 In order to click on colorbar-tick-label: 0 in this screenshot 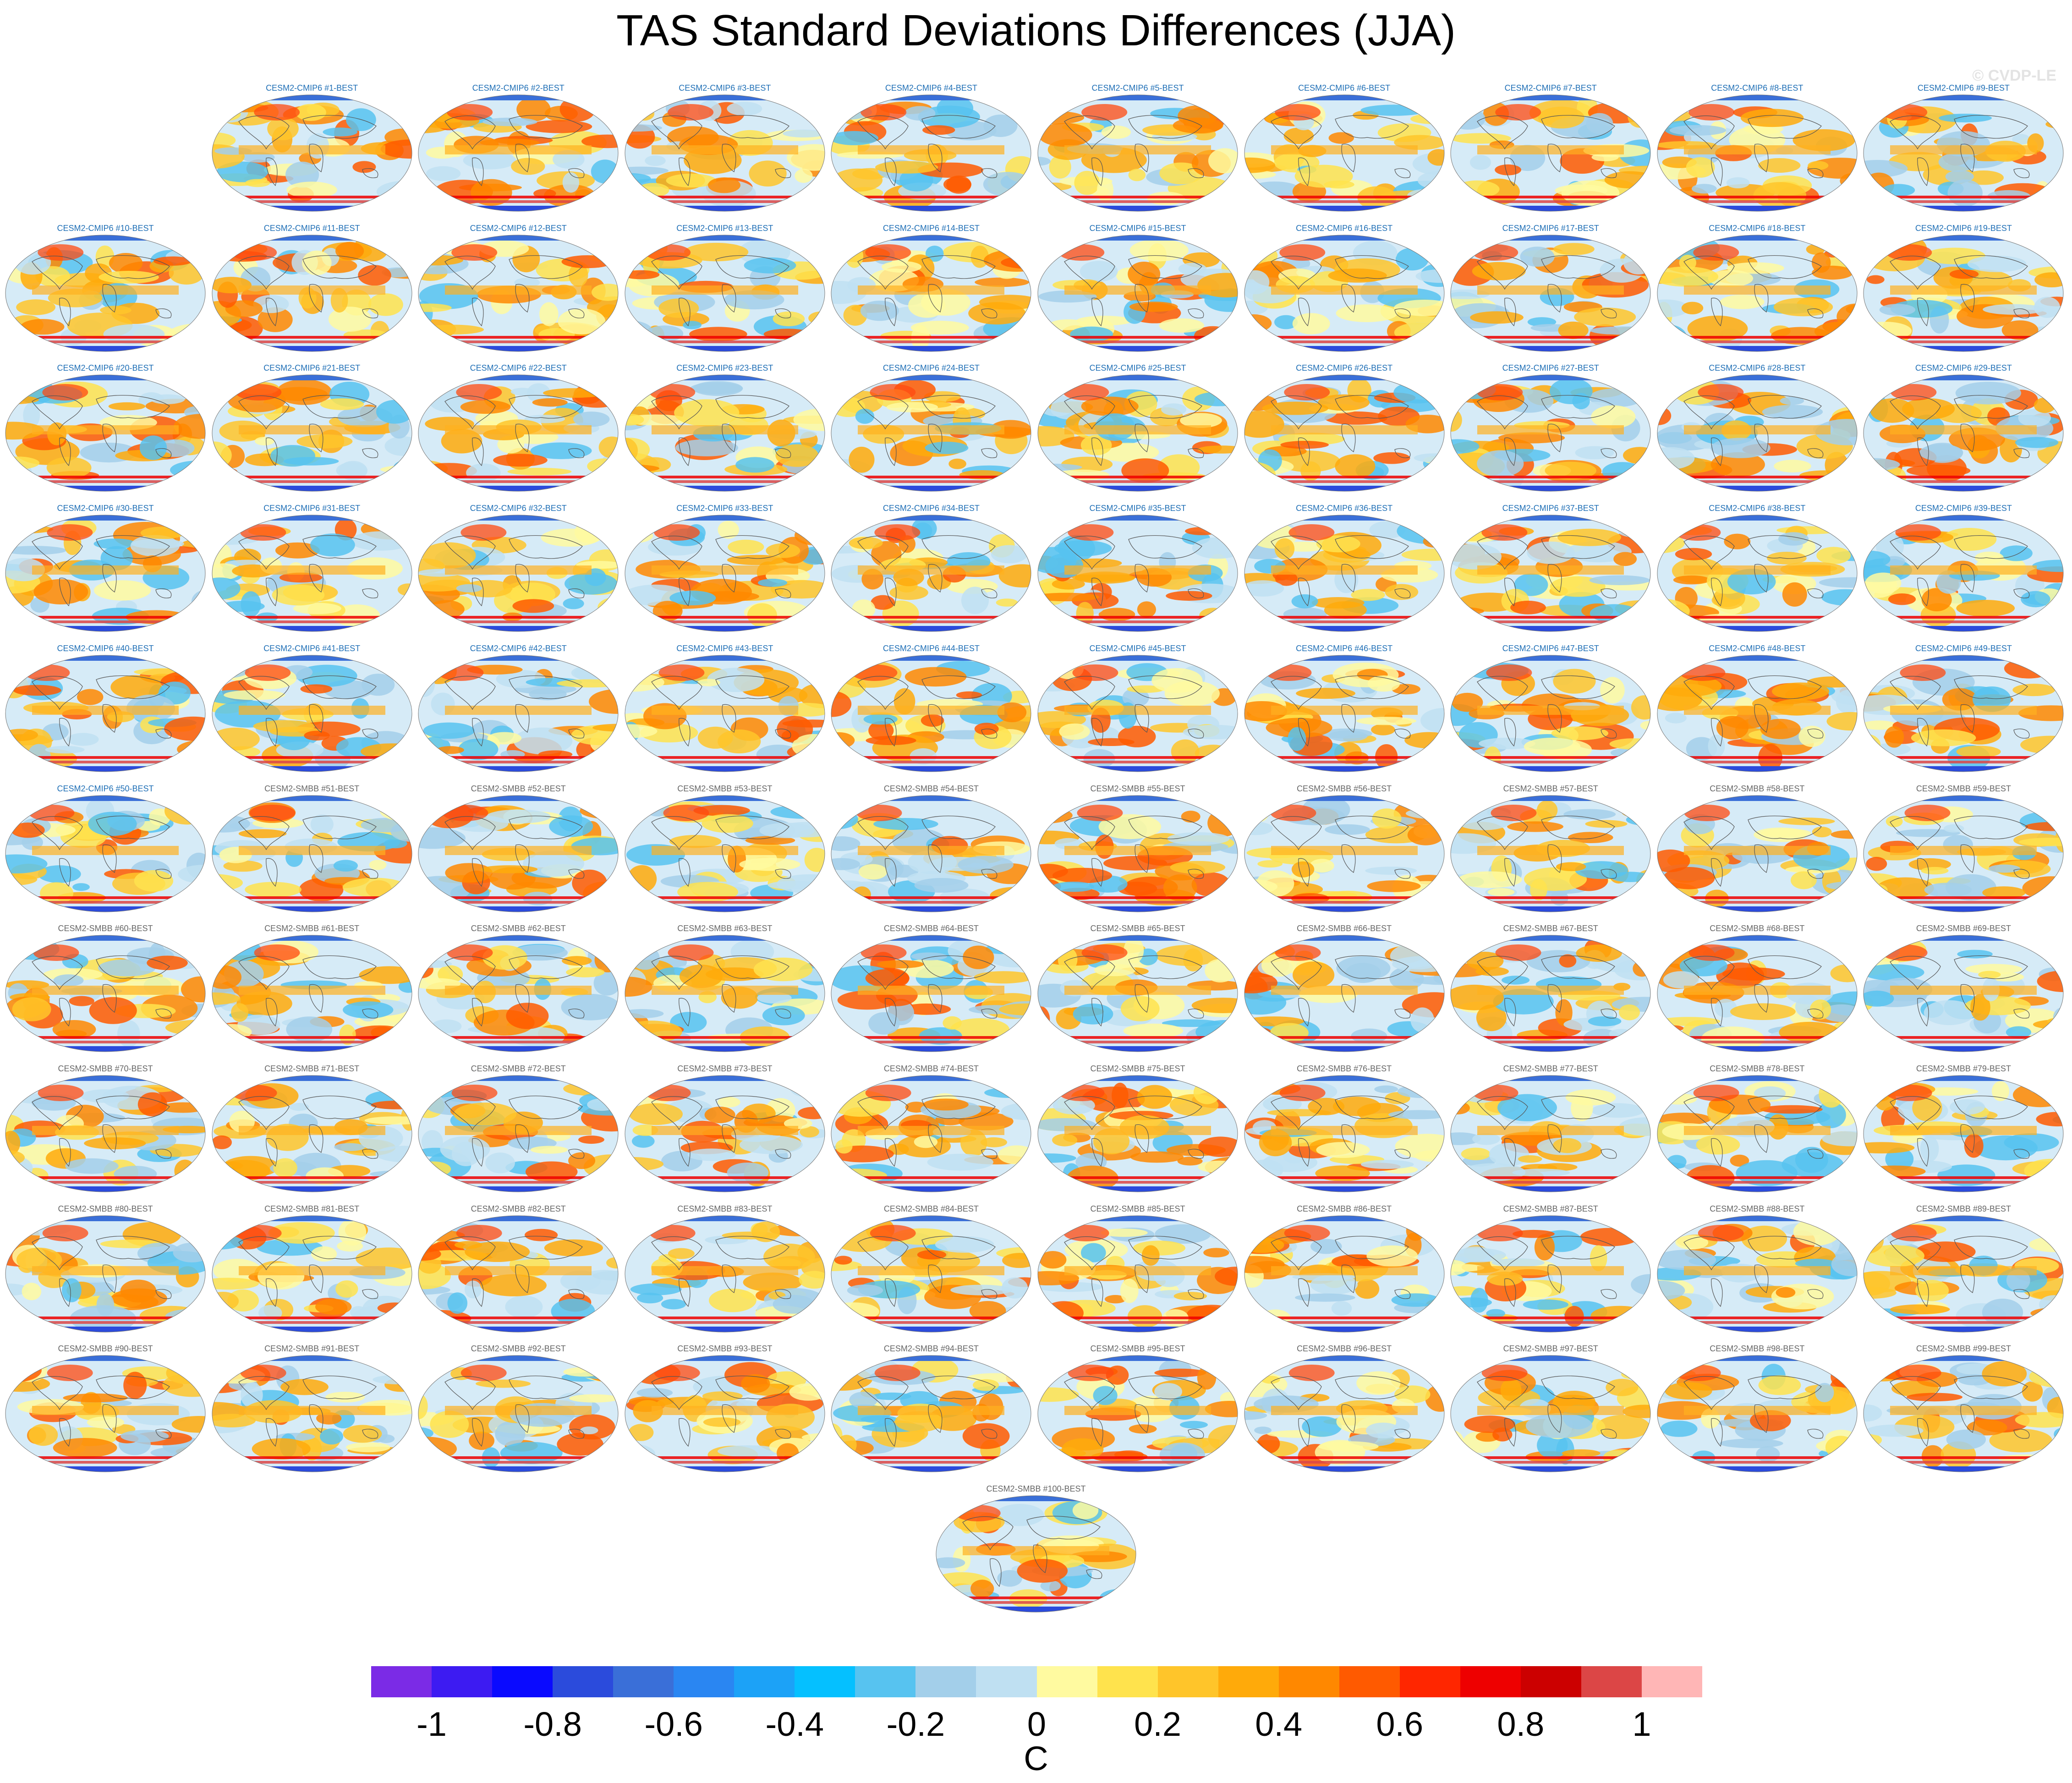, I will do `click(1037, 1724)`.